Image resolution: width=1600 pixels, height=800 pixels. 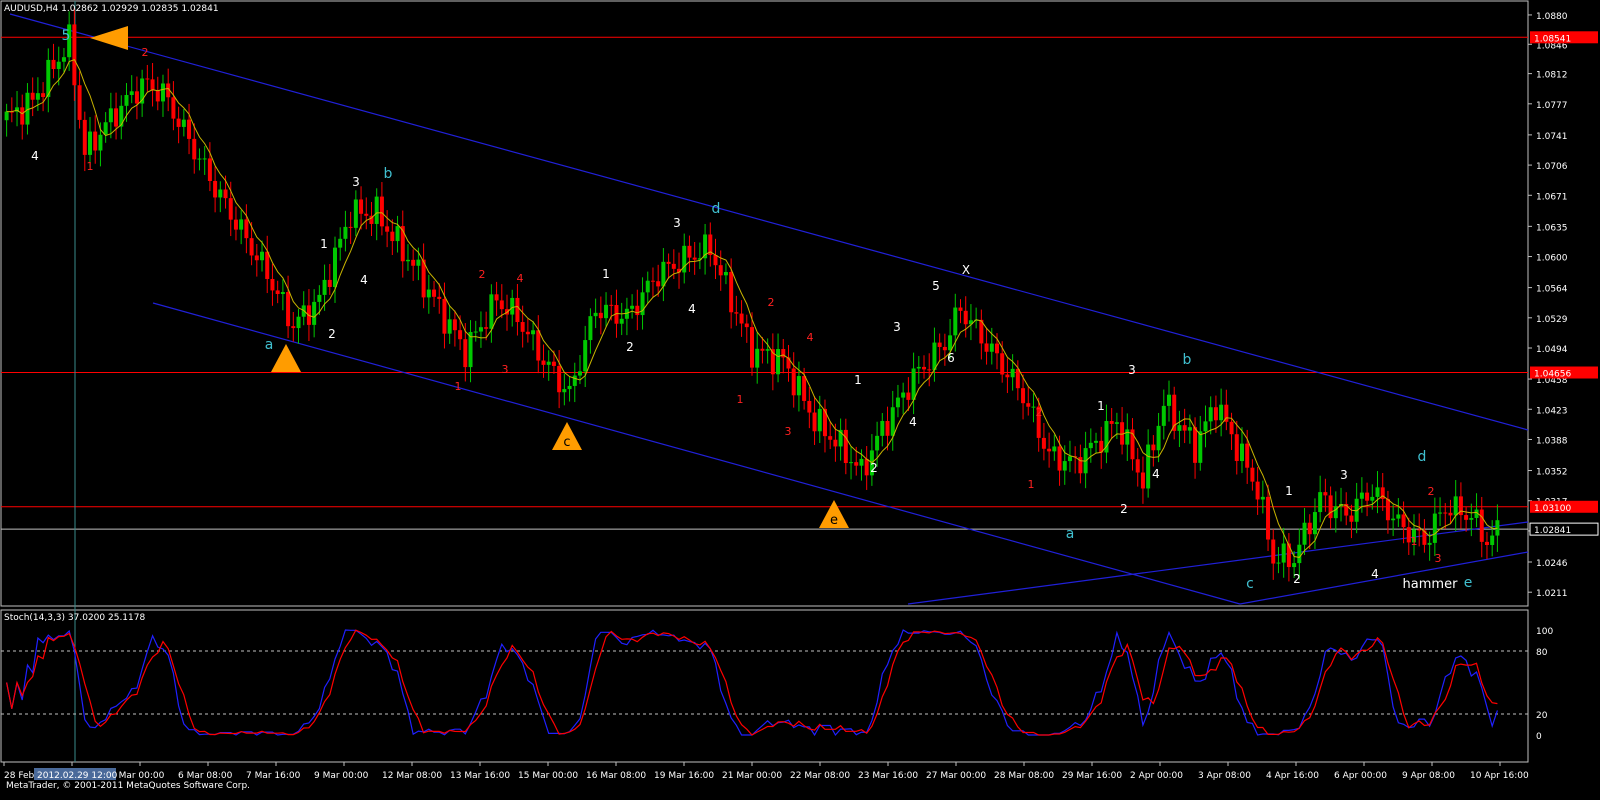 What do you see at coordinates (388, 174) in the screenshot?
I see `wave-label: b` at bounding box center [388, 174].